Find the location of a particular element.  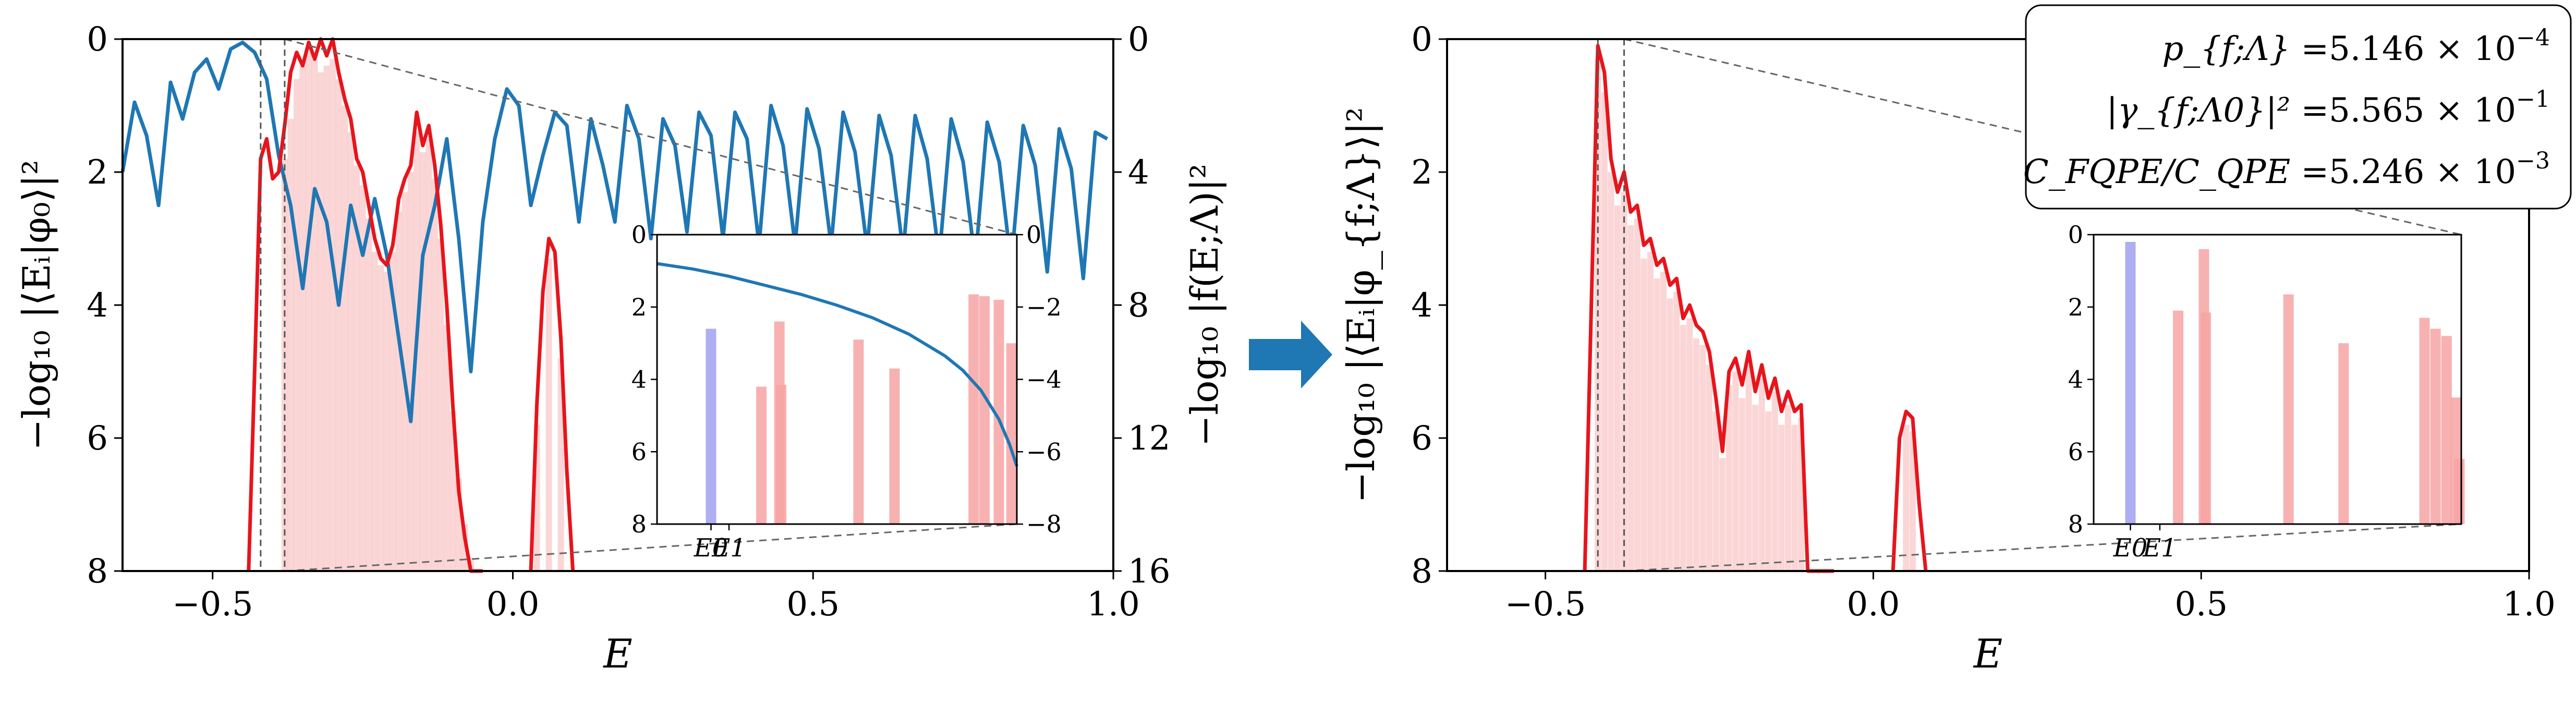

annotation-line: |γ_{f;Λ0}|² =5.565 × 10−1 is located at coordinates (2328, 108).